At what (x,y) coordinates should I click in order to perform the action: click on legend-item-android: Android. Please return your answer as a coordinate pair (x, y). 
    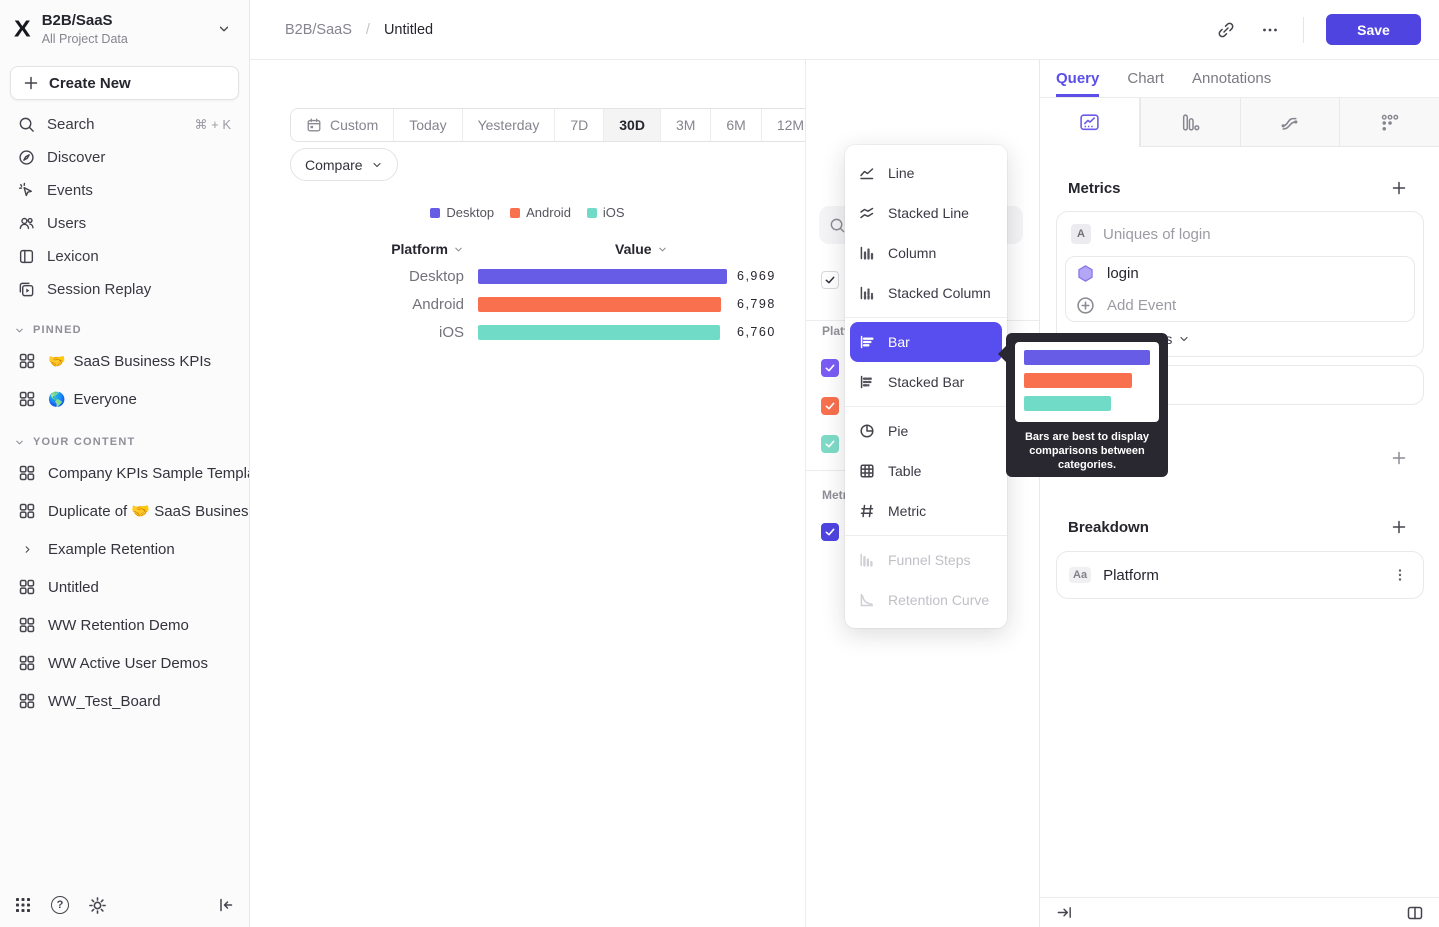
    Looking at the image, I should click on (540, 212).